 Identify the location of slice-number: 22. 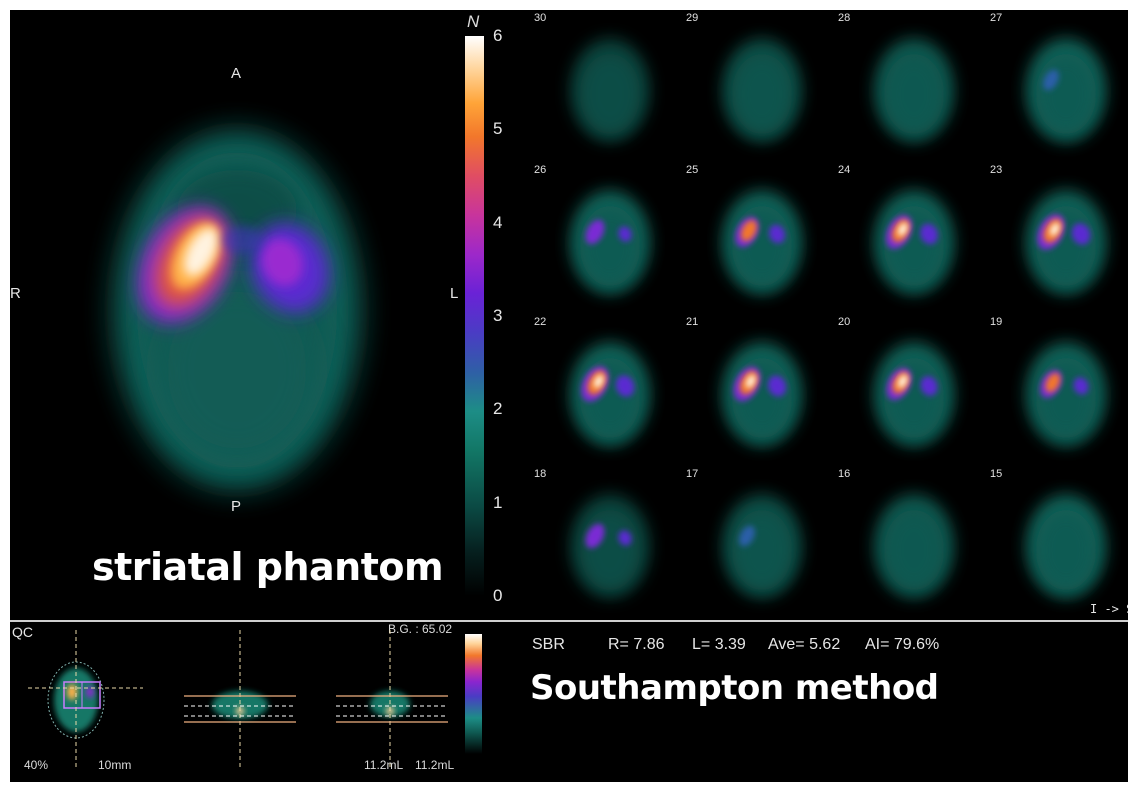
(540, 322).